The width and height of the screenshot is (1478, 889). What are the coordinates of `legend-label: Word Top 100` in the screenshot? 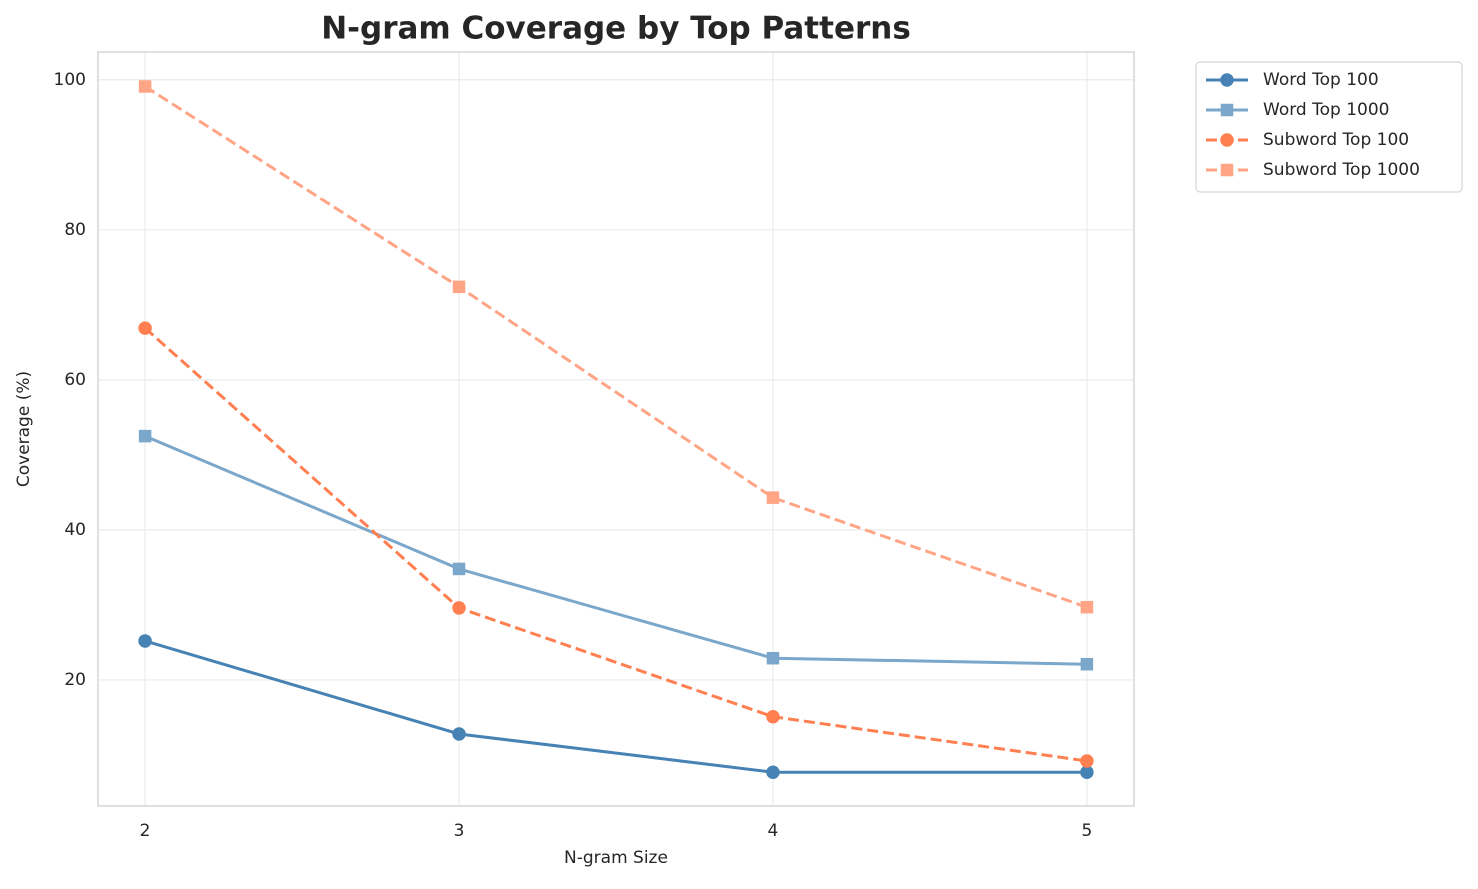 It's located at (1321, 80).